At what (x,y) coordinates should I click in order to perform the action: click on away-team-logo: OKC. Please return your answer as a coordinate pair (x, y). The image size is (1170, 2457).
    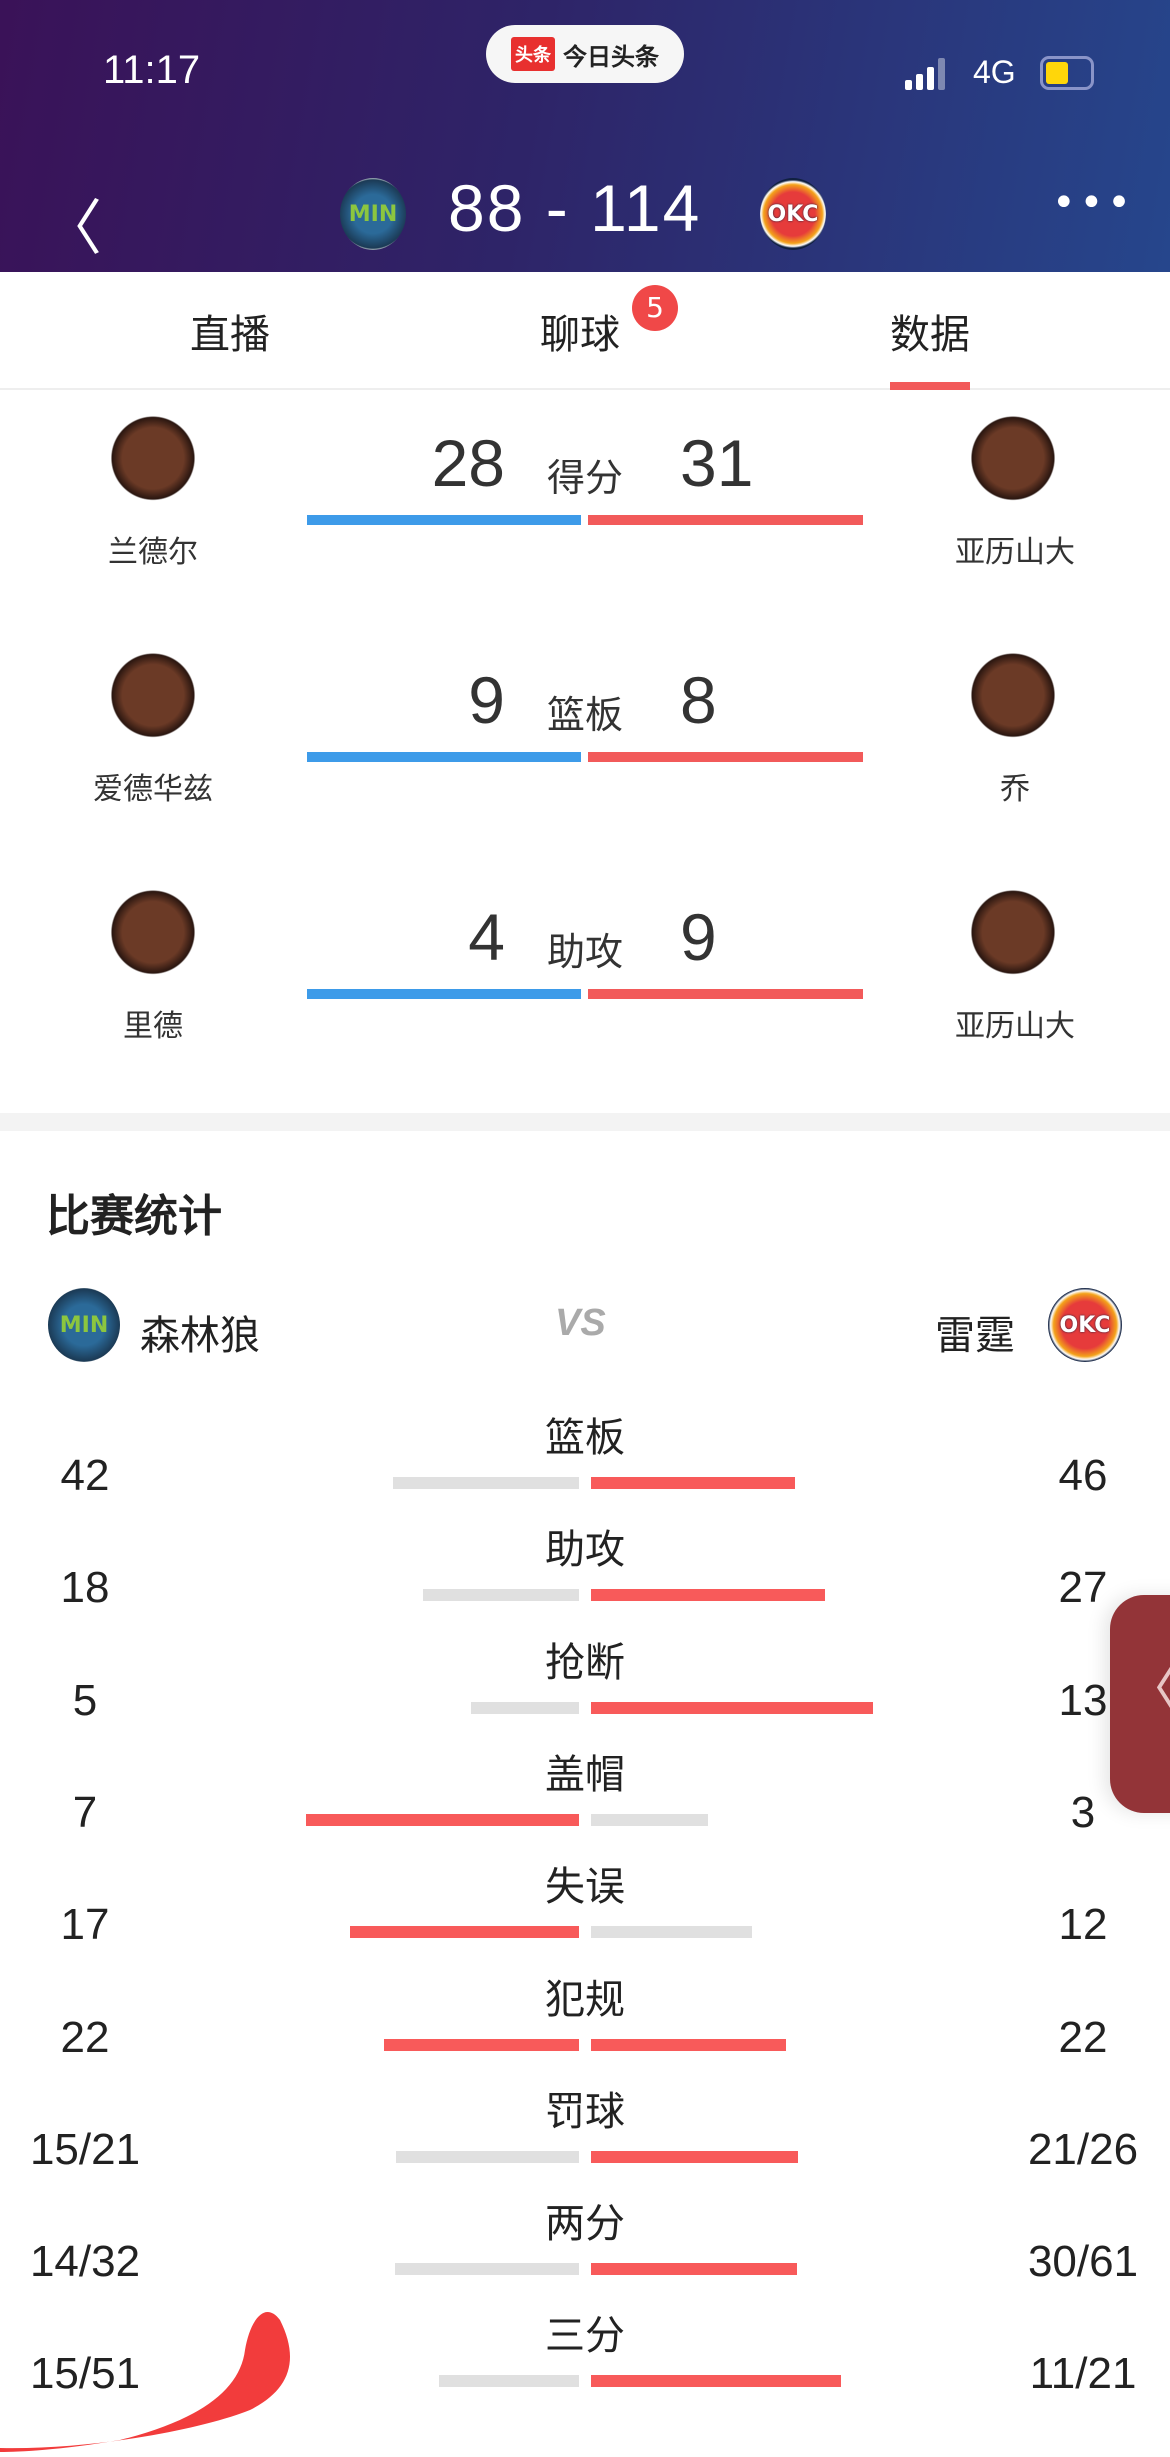
    Looking at the image, I should click on (793, 214).